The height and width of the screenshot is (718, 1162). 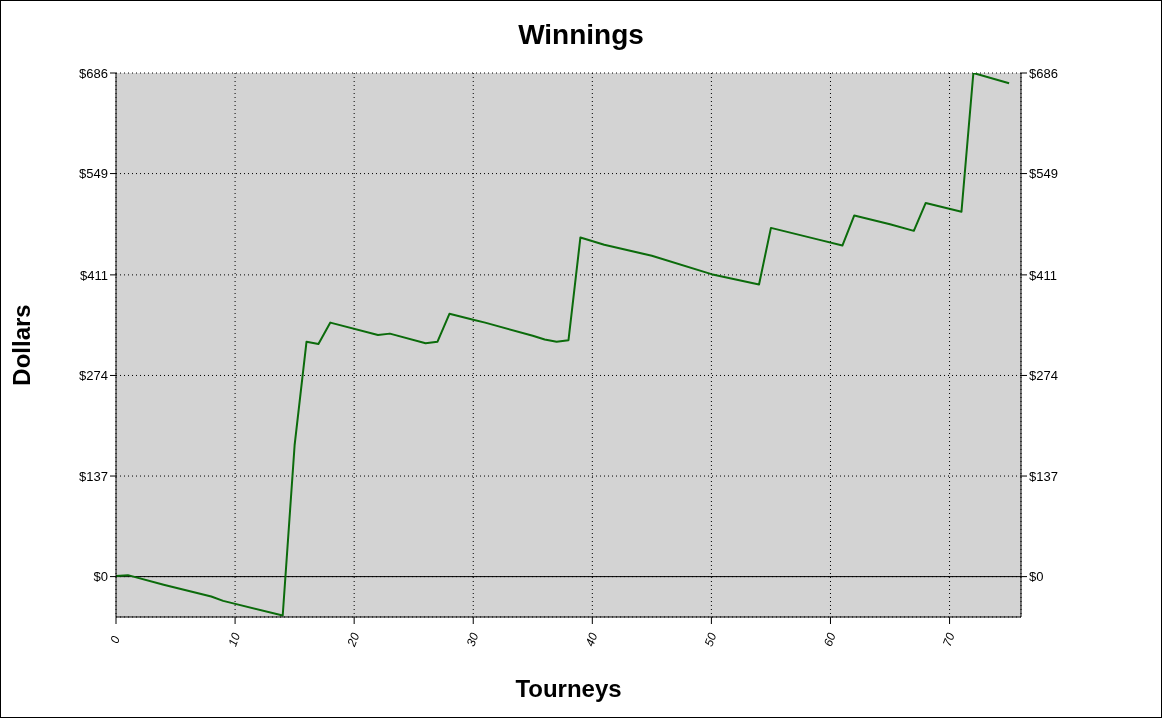 What do you see at coordinates (21, 345) in the screenshot?
I see `y-axis-title: Dollars` at bounding box center [21, 345].